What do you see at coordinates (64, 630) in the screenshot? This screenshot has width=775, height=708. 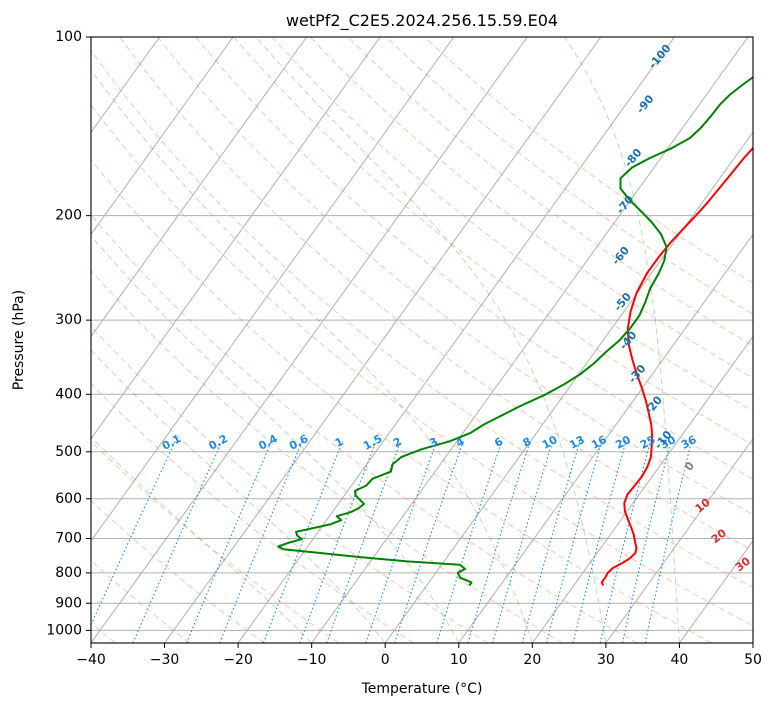 I see `y-tick-label: 1000` at bounding box center [64, 630].